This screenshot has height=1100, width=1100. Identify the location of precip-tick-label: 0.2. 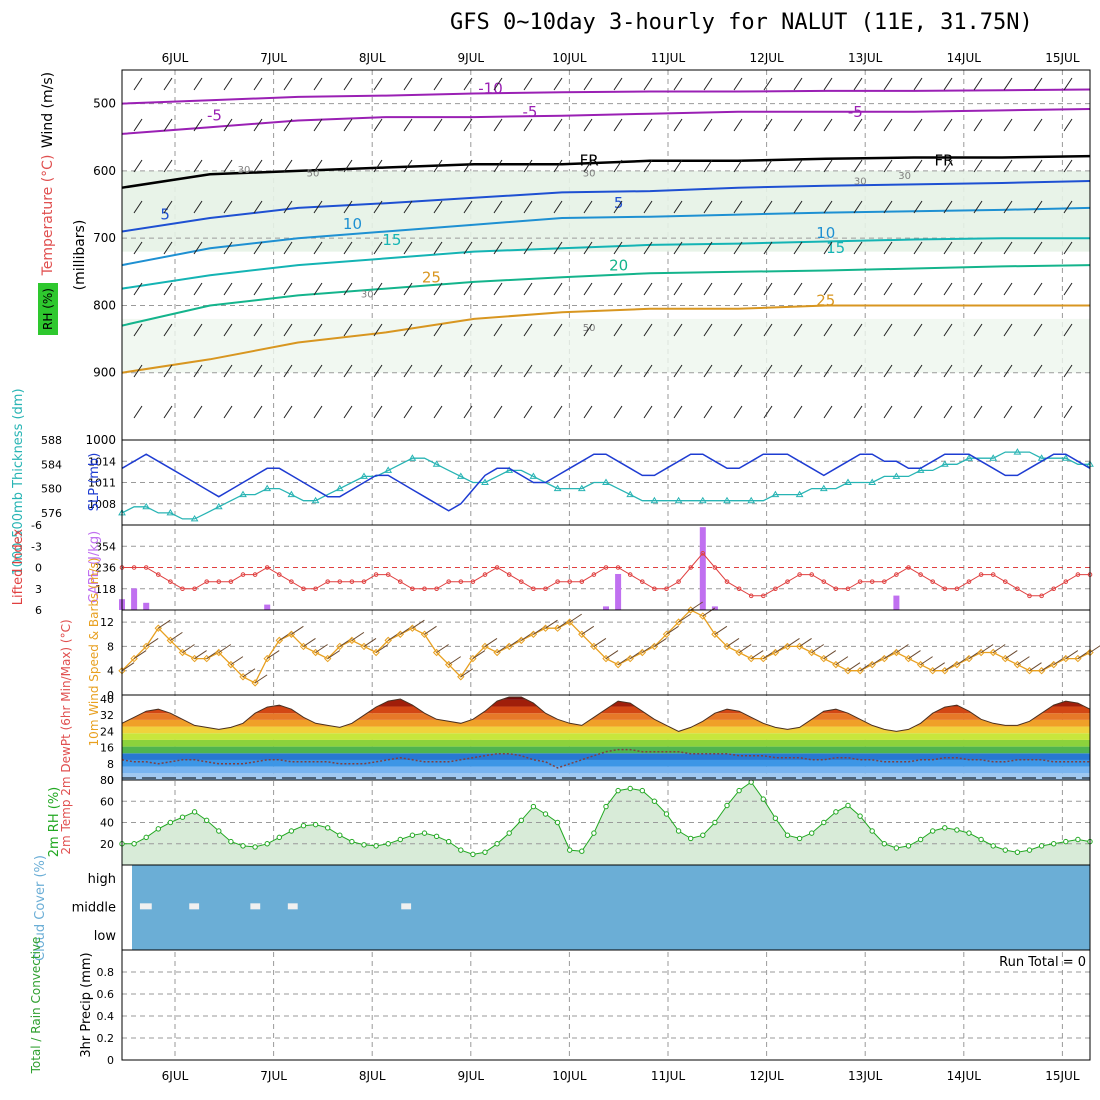
(106, 1038).